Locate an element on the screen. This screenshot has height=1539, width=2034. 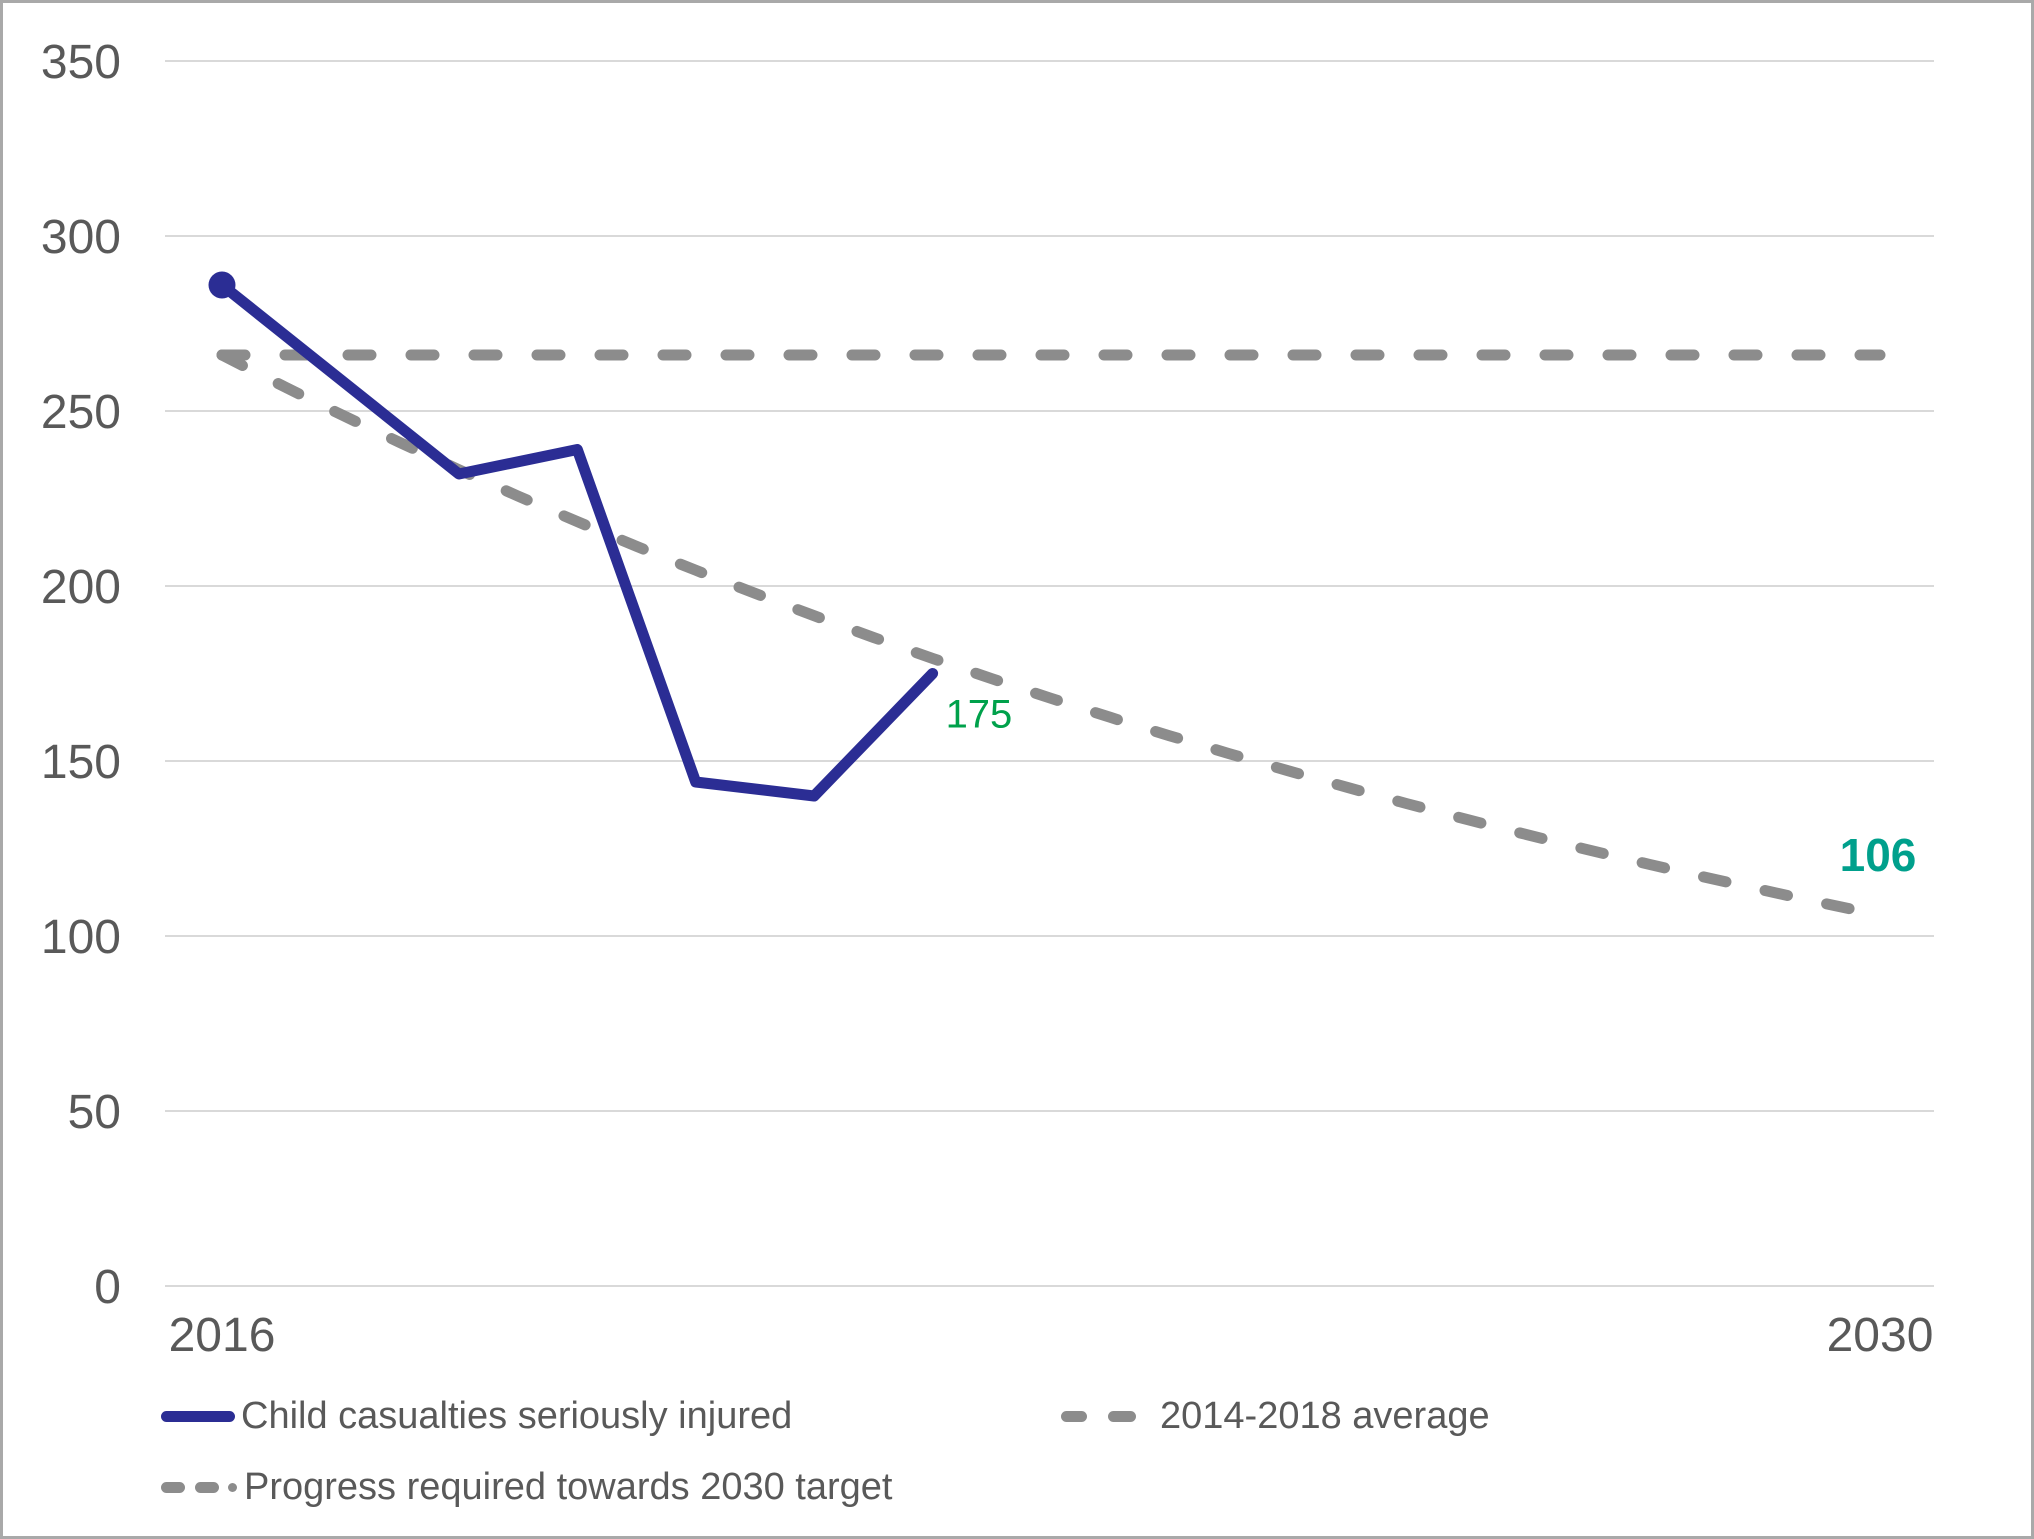
legend-item-average: 2014-2018 average is located at coordinates (1275, 1416).